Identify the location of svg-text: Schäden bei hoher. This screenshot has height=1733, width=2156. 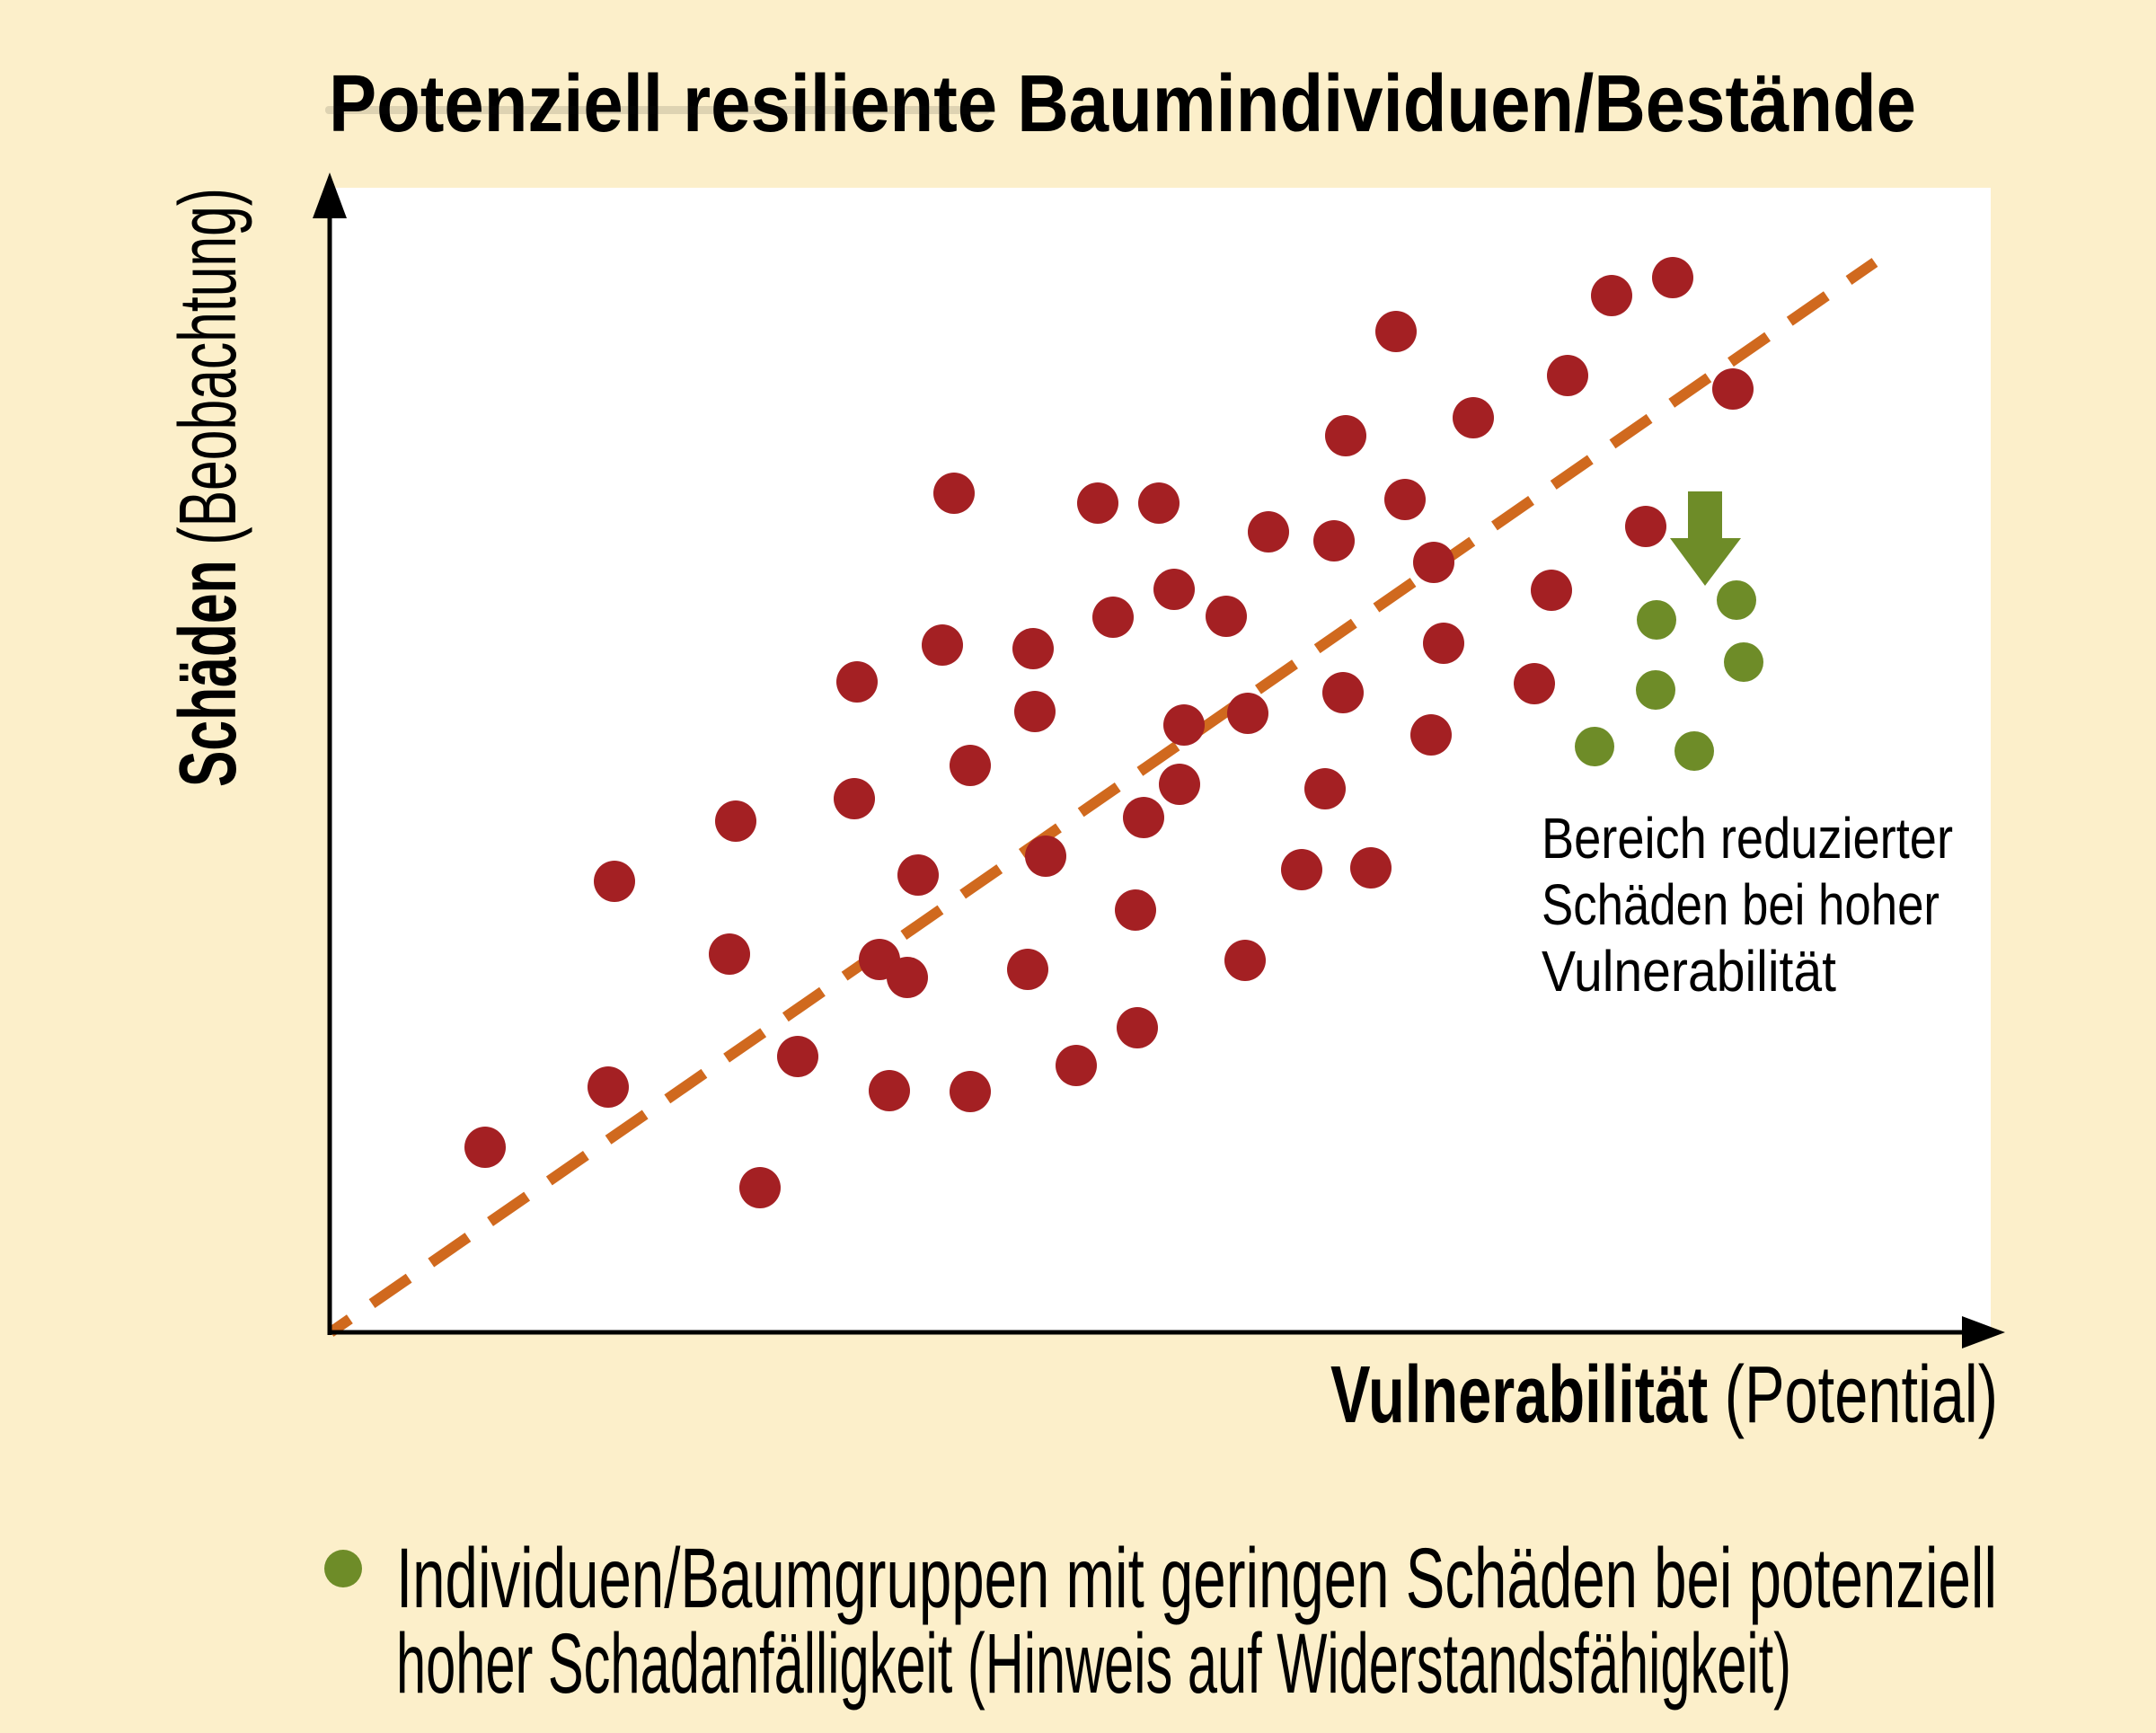
(1741, 904).